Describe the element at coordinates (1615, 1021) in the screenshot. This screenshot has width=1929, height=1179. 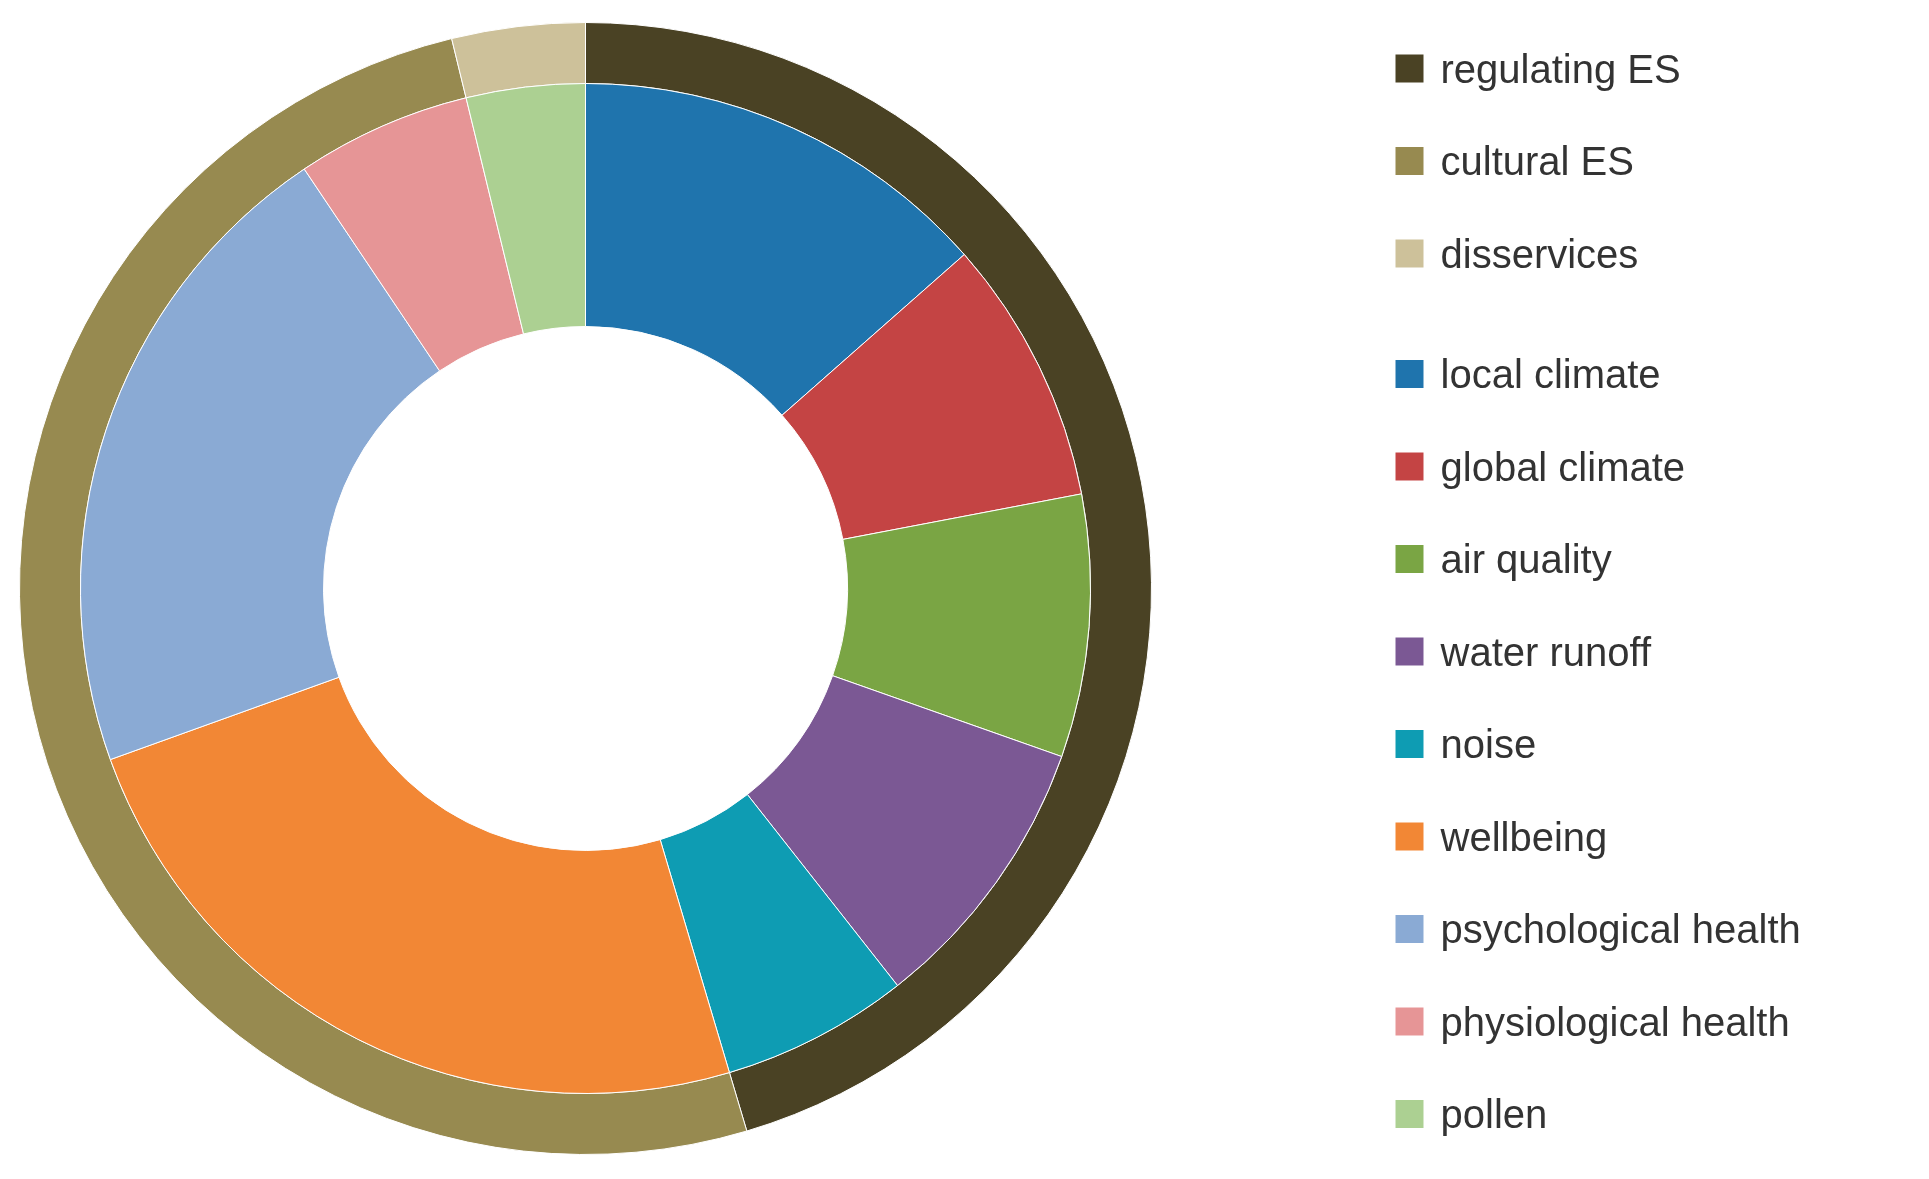
I see `legend-label: physiological health` at that location.